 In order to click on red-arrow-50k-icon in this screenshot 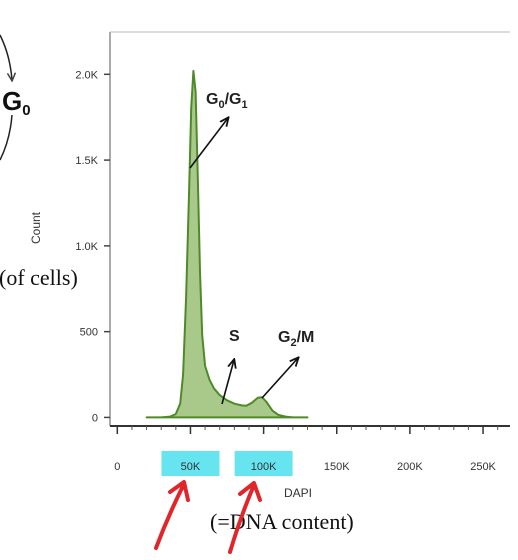, I will do `click(172, 515)`.